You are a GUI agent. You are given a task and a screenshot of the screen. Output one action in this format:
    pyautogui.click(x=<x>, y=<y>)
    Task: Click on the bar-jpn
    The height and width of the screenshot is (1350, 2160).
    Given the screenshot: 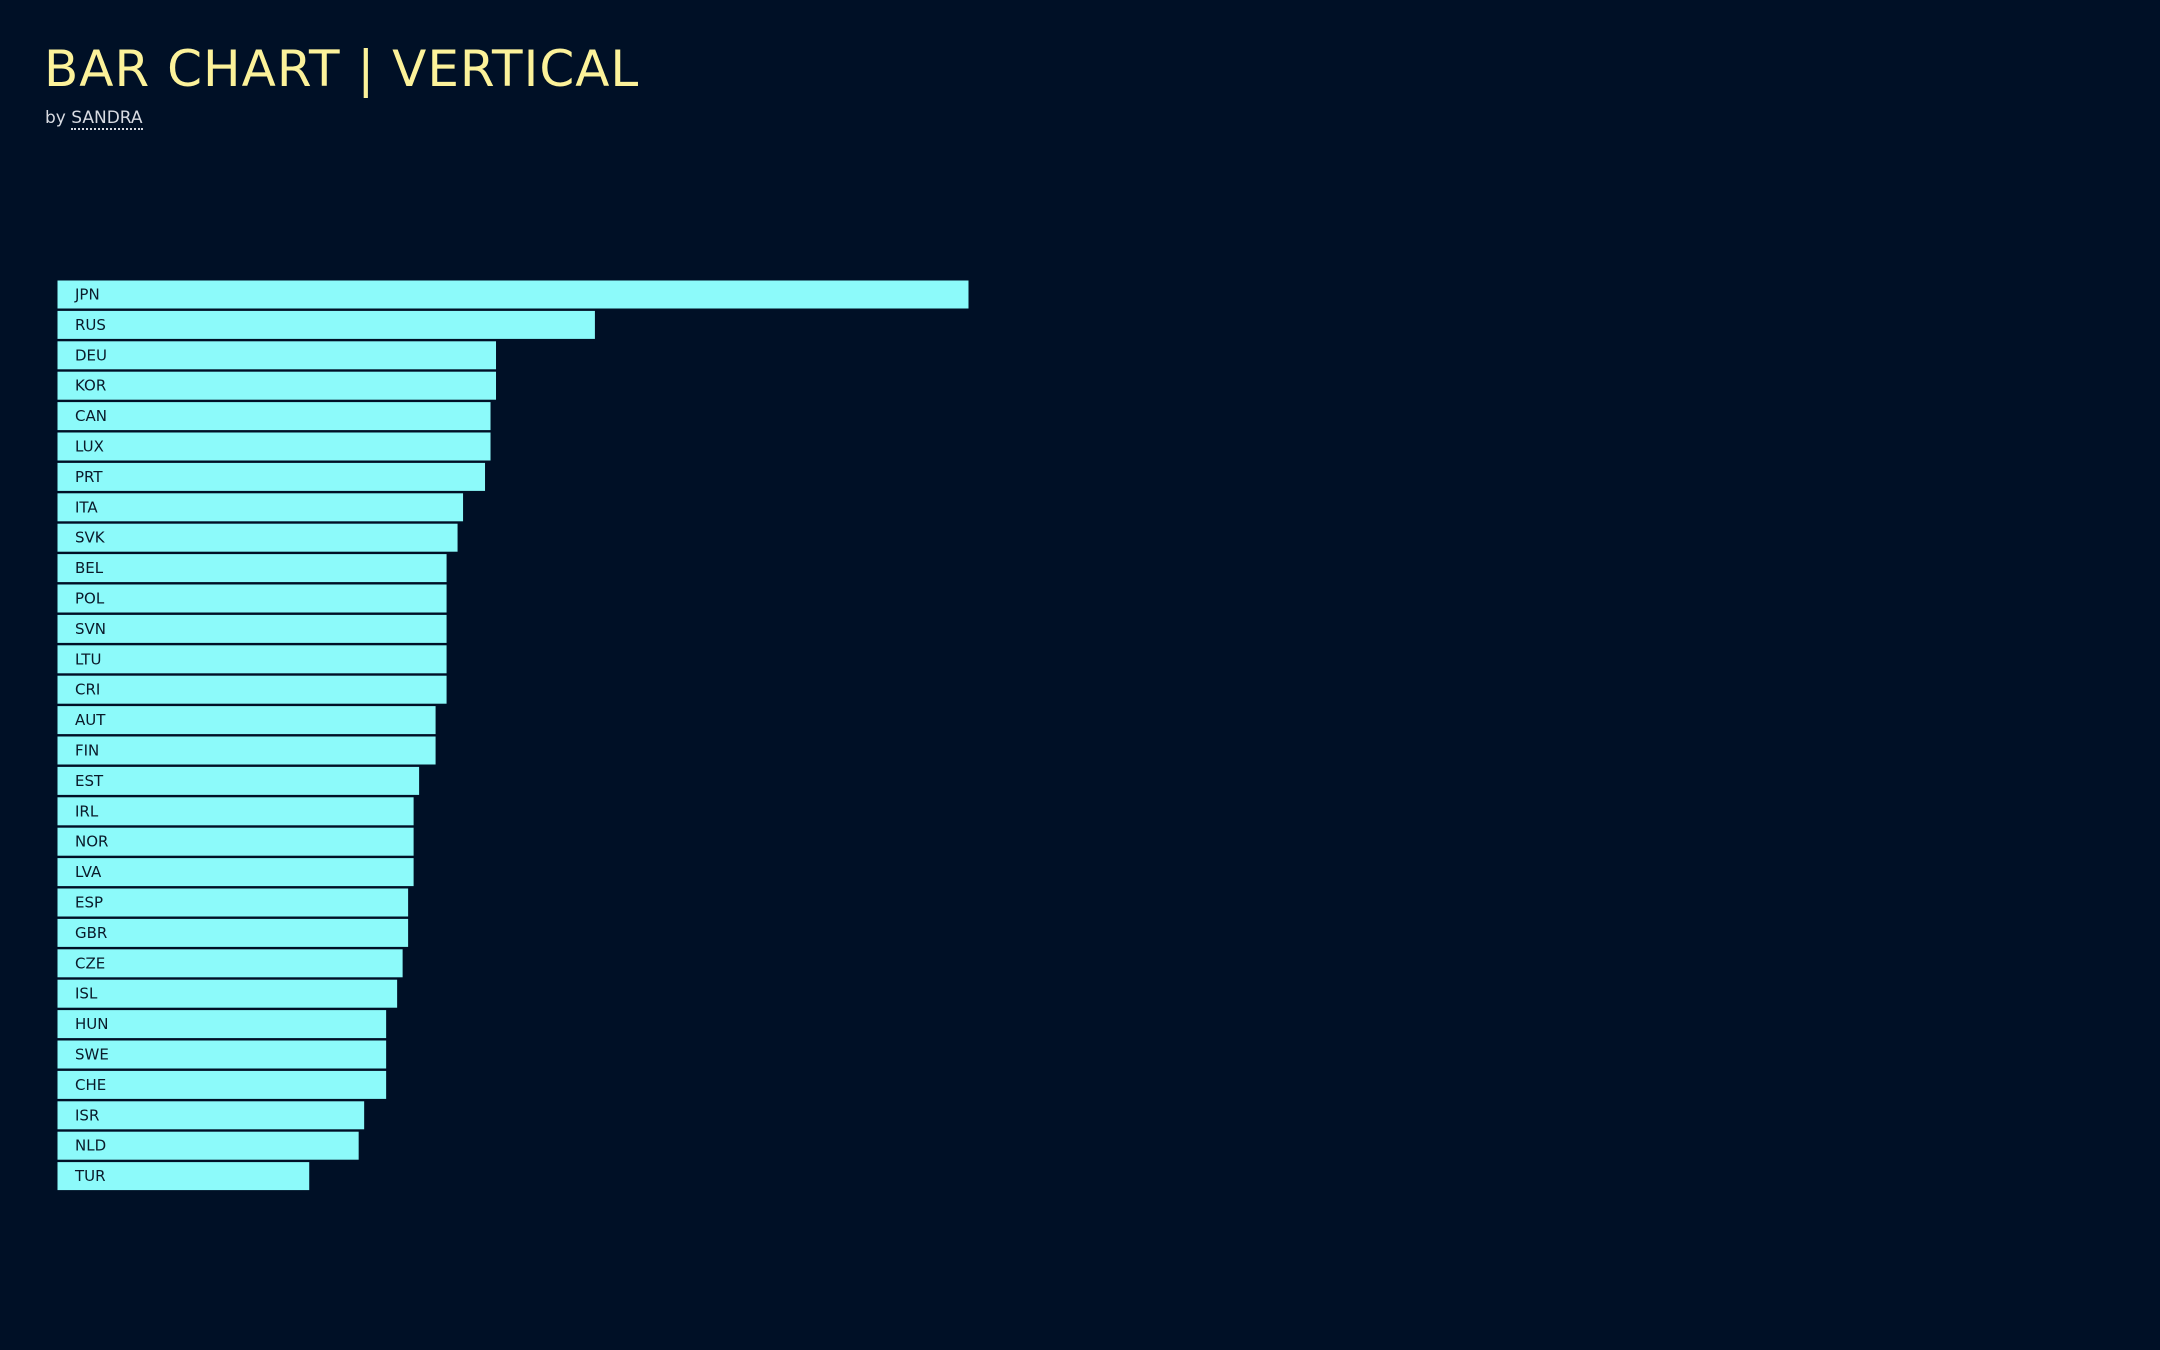 What is the action you would take?
    pyautogui.click(x=513, y=294)
    